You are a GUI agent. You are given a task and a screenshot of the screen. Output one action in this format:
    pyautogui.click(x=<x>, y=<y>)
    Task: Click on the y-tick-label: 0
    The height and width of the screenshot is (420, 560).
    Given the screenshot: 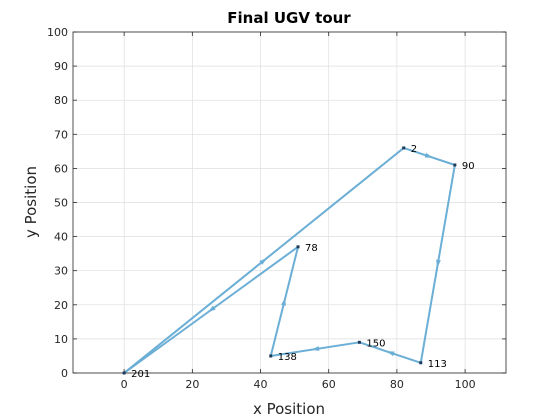 What is the action you would take?
    pyautogui.click(x=64, y=373)
    